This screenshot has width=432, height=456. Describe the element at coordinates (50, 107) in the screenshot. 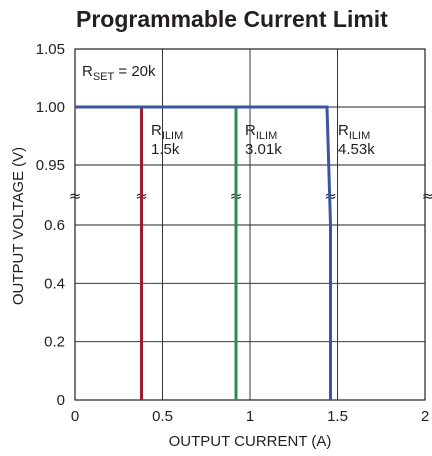

I see `y-tick-label: 1.00` at that location.